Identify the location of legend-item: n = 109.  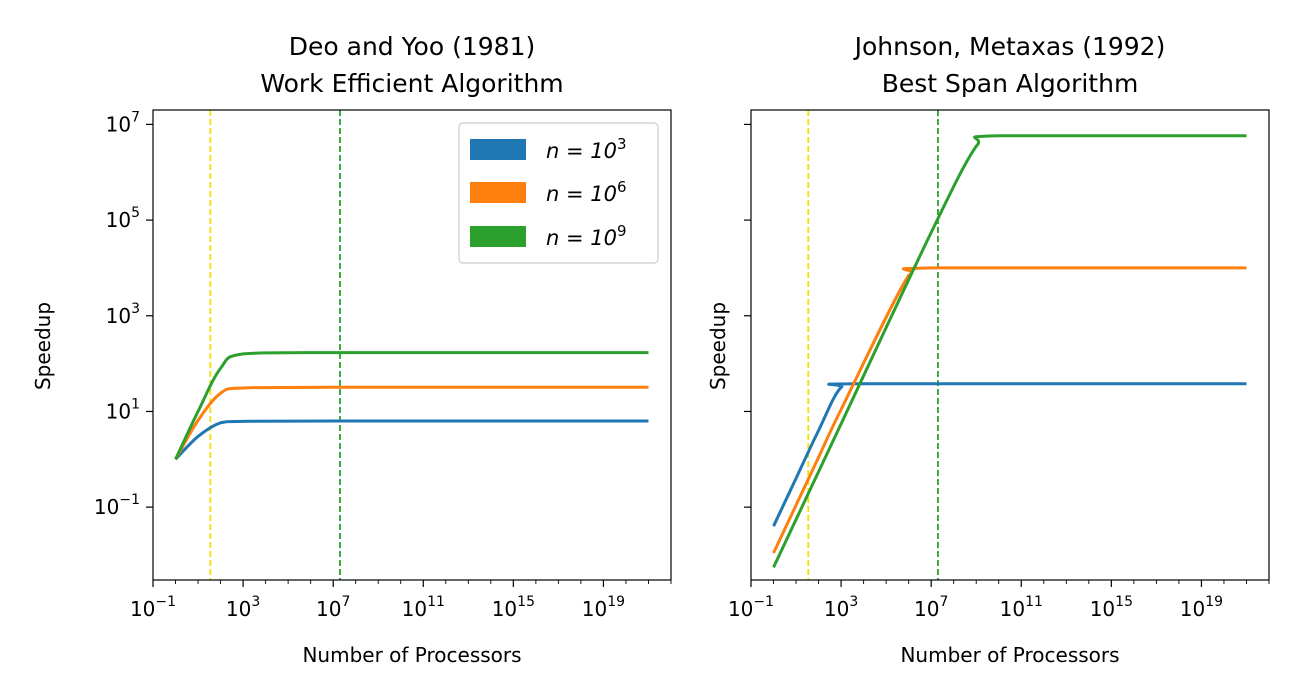
(548, 236).